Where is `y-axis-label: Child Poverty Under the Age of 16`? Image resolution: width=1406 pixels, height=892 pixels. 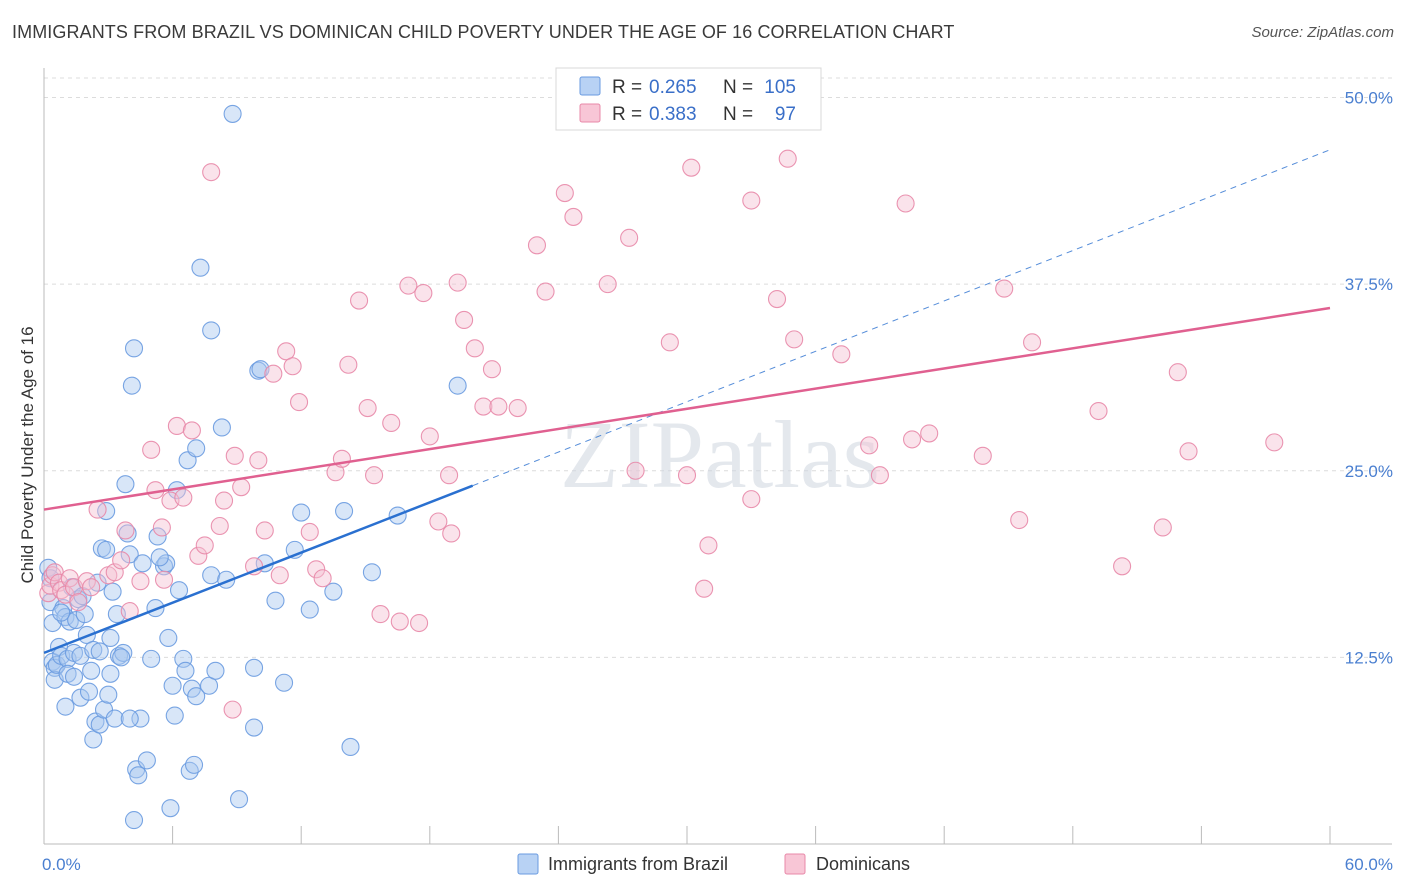 y-axis-label: Child Poverty Under the Age of 16 is located at coordinates (27, 454).